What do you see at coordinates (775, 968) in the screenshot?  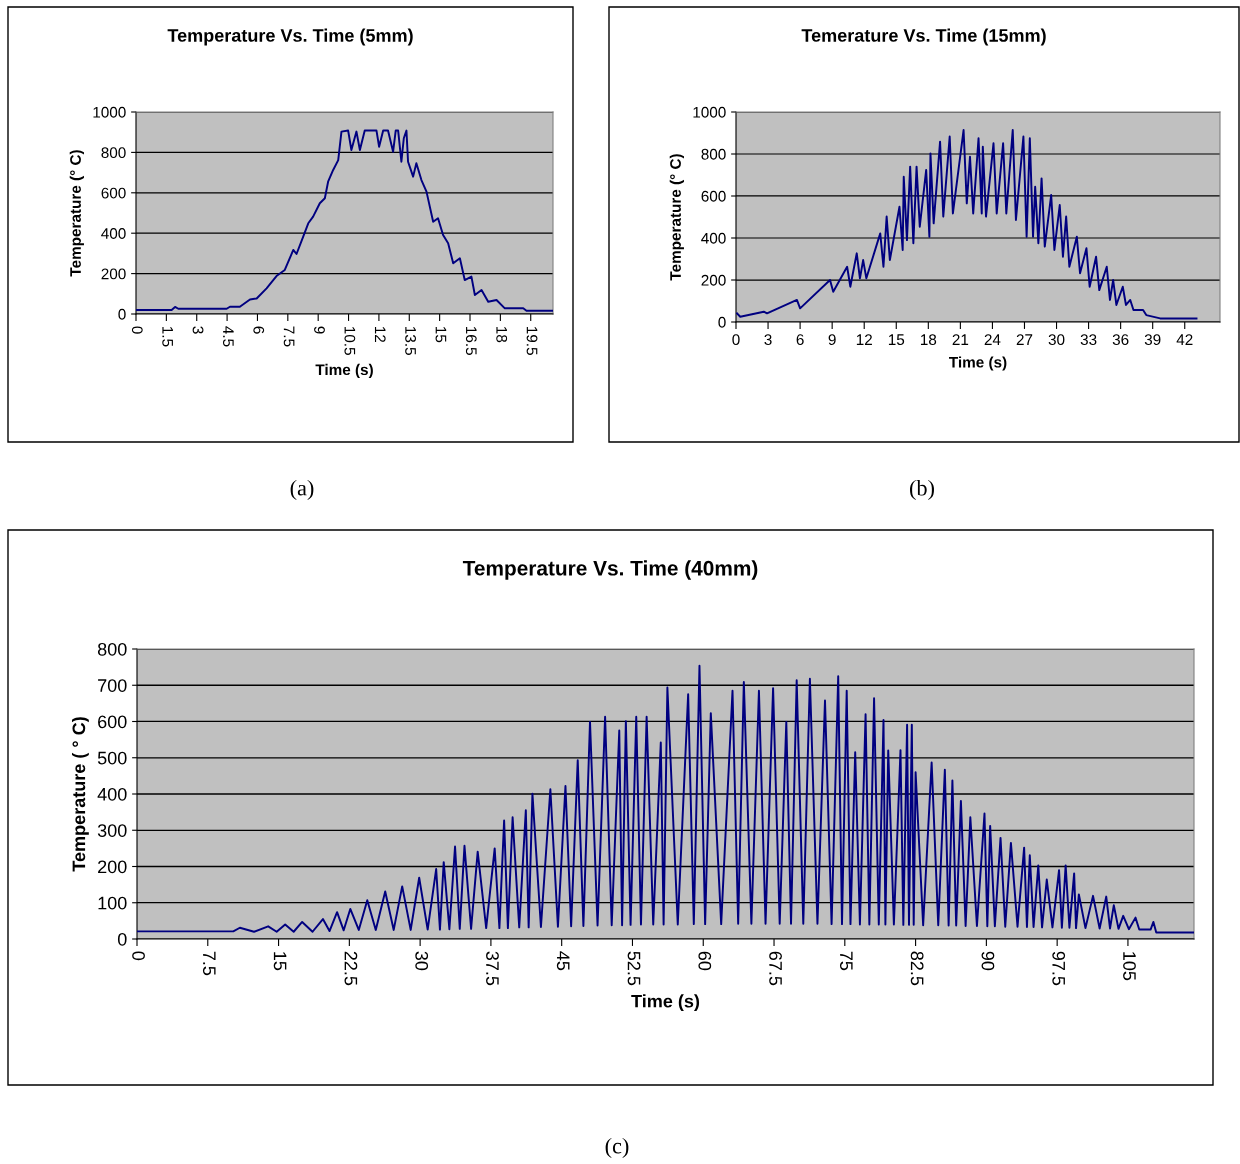 I see `x-tick-label: 67.5` at bounding box center [775, 968].